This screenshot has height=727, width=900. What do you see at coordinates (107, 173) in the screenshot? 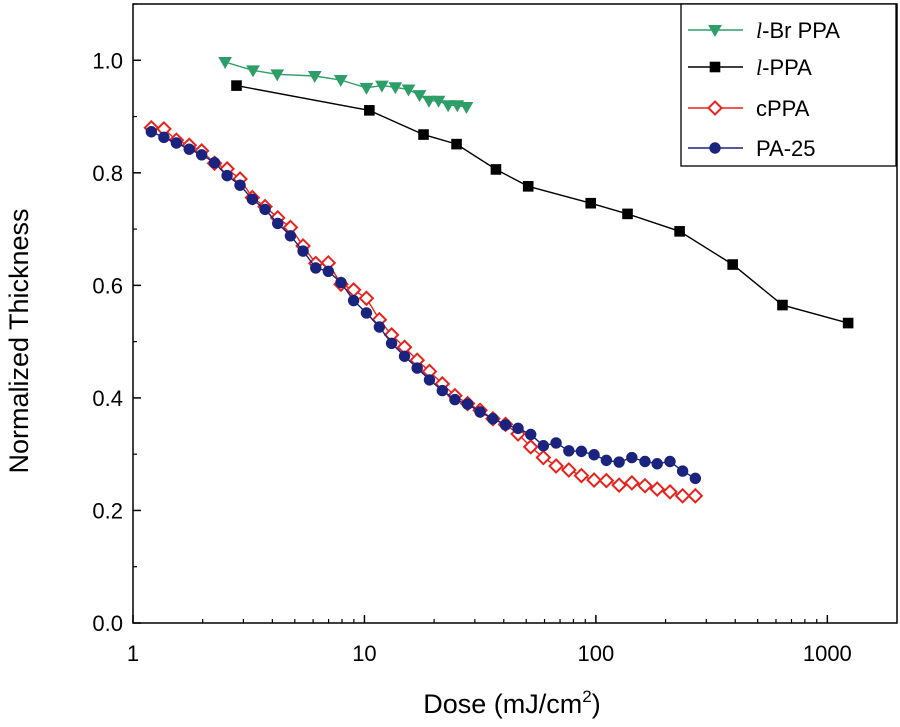
I see `y-tick-label: 0.8` at bounding box center [107, 173].